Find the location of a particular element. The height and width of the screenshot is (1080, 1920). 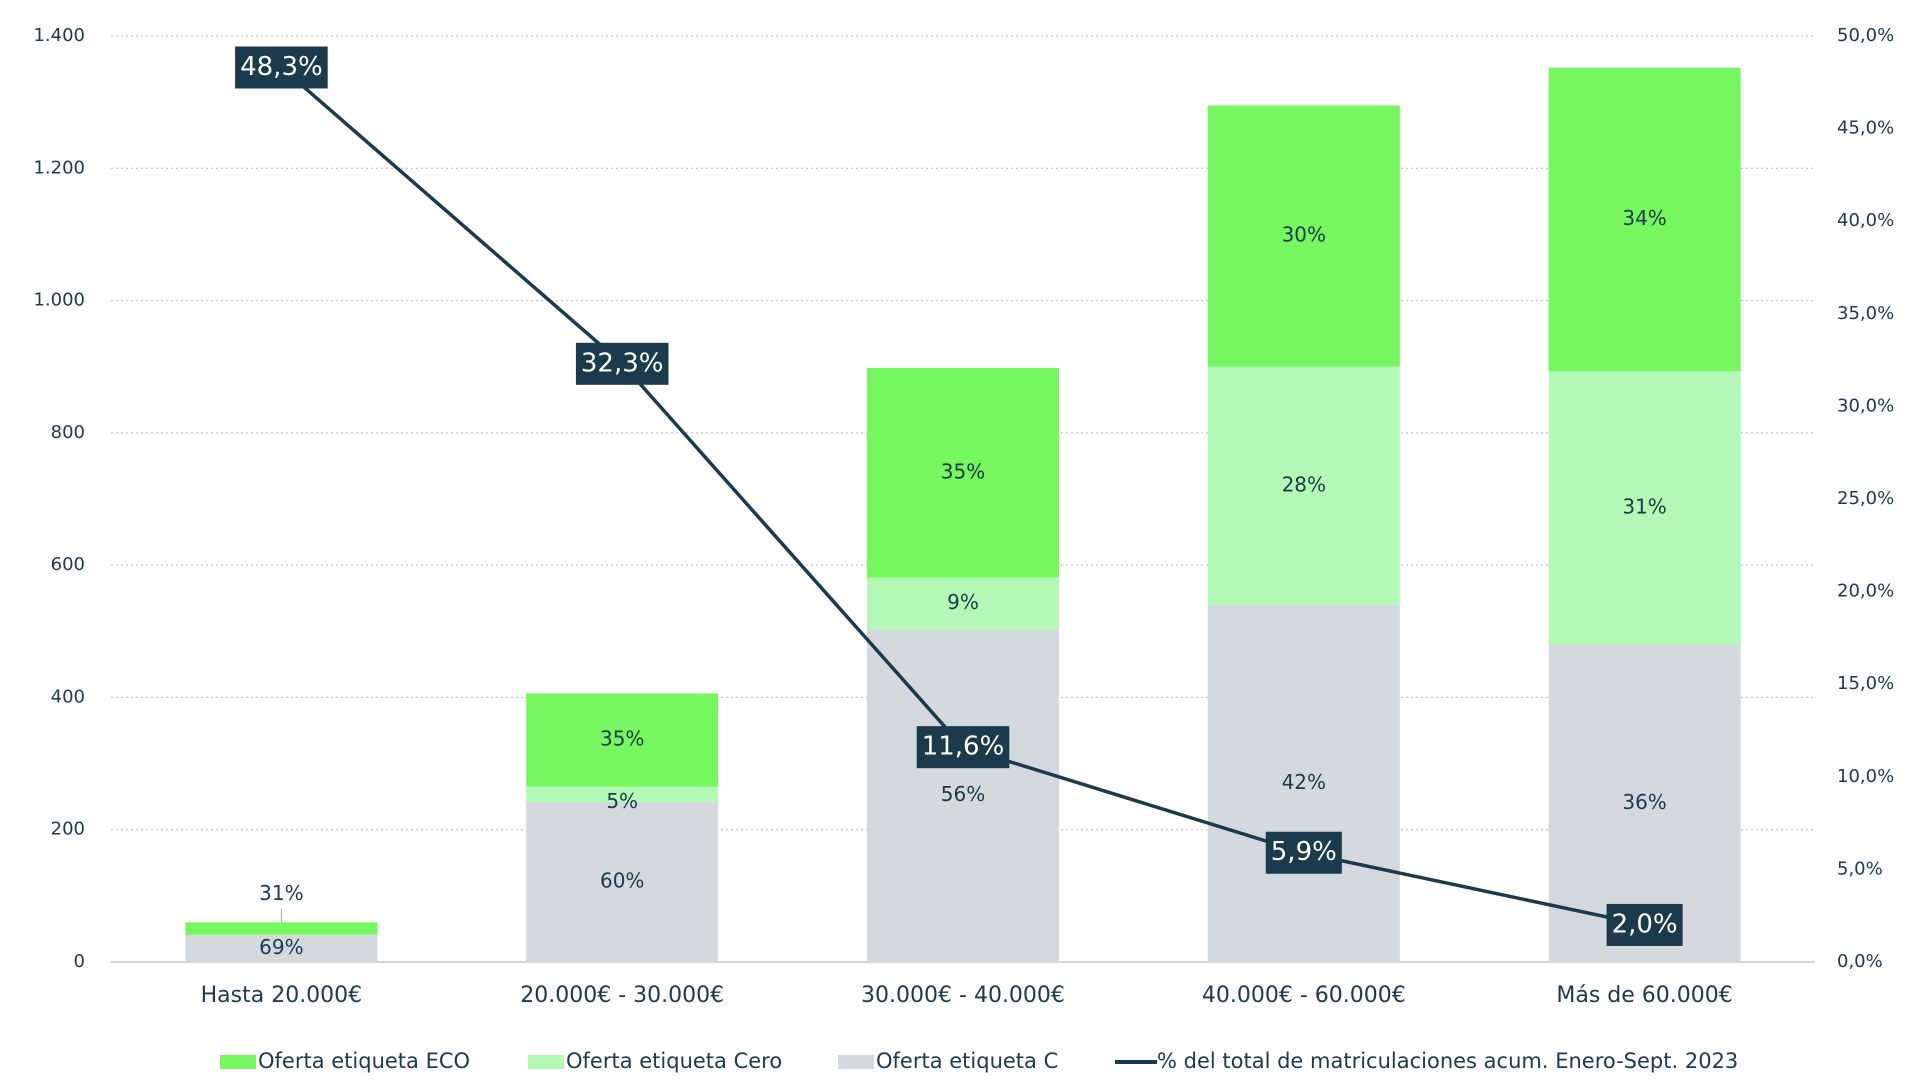

bar-value-label: 28% is located at coordinates (1304, 484).